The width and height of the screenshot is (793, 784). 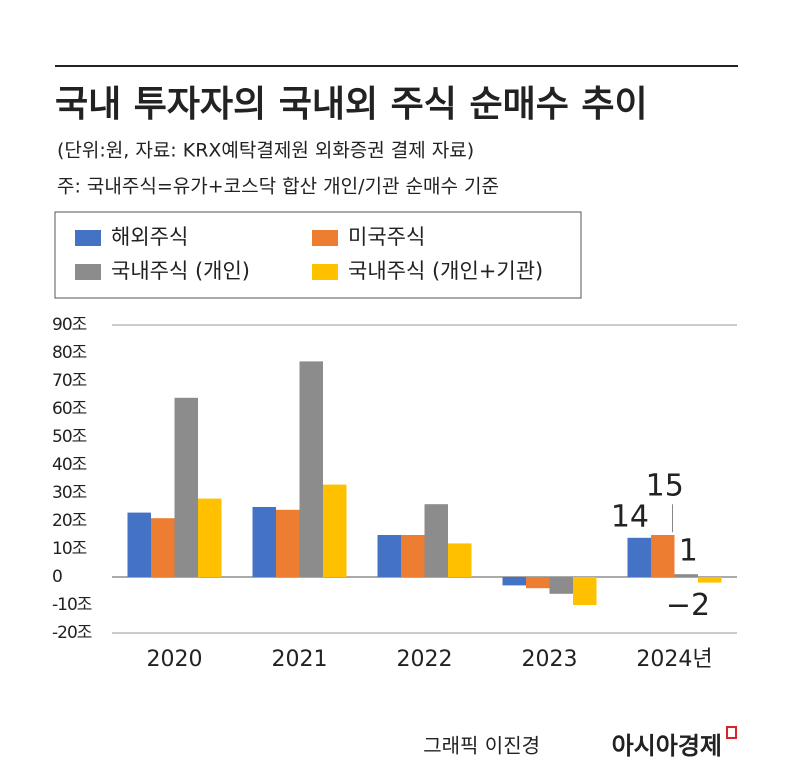 I want to click on credit: 그래픽 이진경, so click(x=481, y=746).